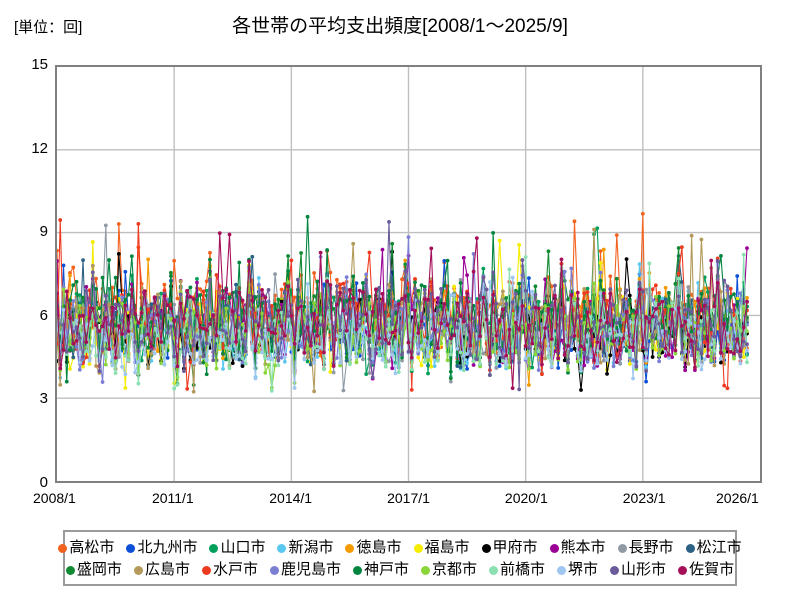 This screenshot has height=600, width=800. I want to click on legend-item-山口市: 山口市, so click(237, 548).